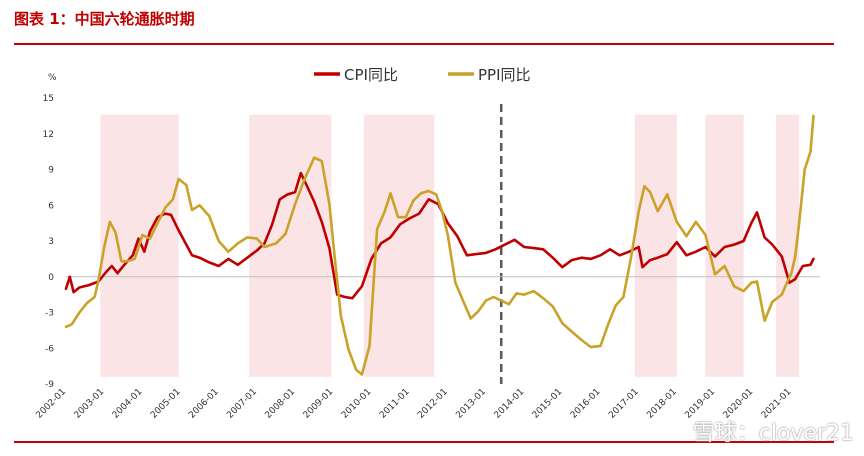  I want to click on x-tick-label: 2008-01, so click(281, 404).